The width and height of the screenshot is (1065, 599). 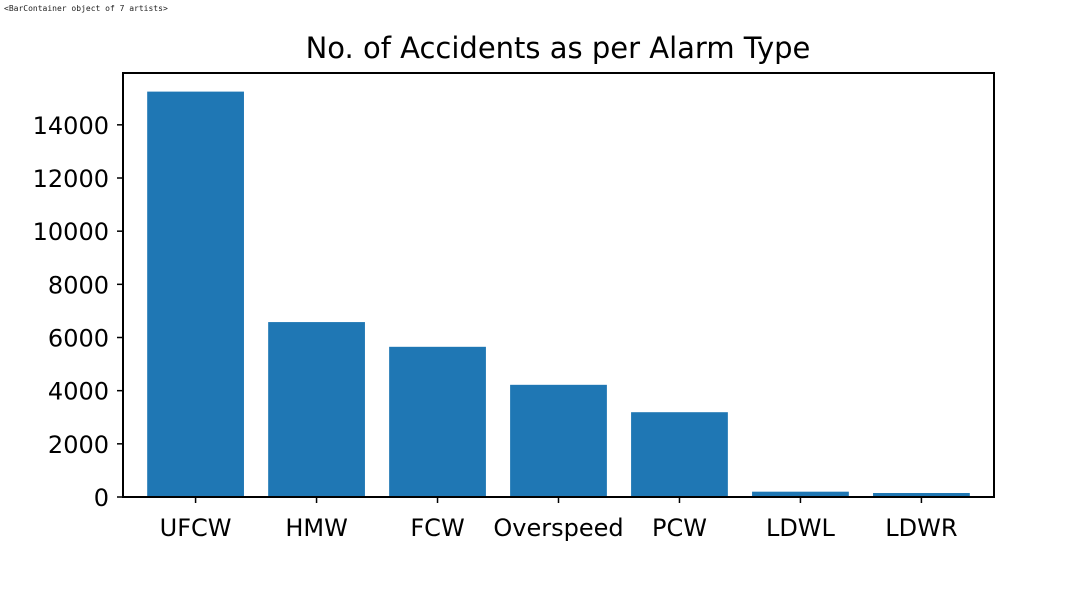 I want to click on y-tick-label: 12000, so click(x=71, y=179).